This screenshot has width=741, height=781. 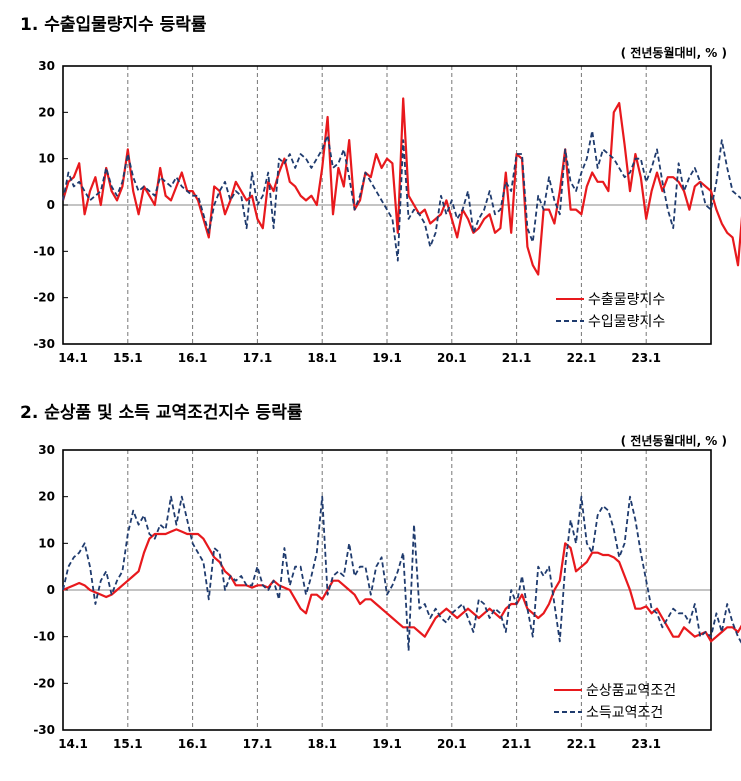 I want to click on legend-label: 소득교역조건, so click(x=624, y=713).